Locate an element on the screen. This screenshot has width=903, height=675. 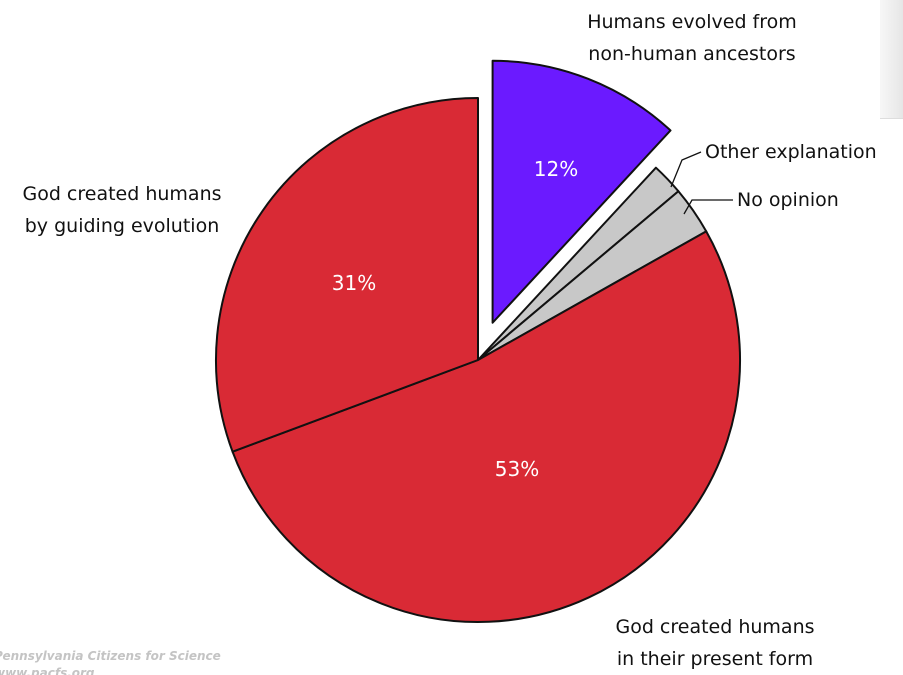
leader-lines is located at coordinates (701, 183).